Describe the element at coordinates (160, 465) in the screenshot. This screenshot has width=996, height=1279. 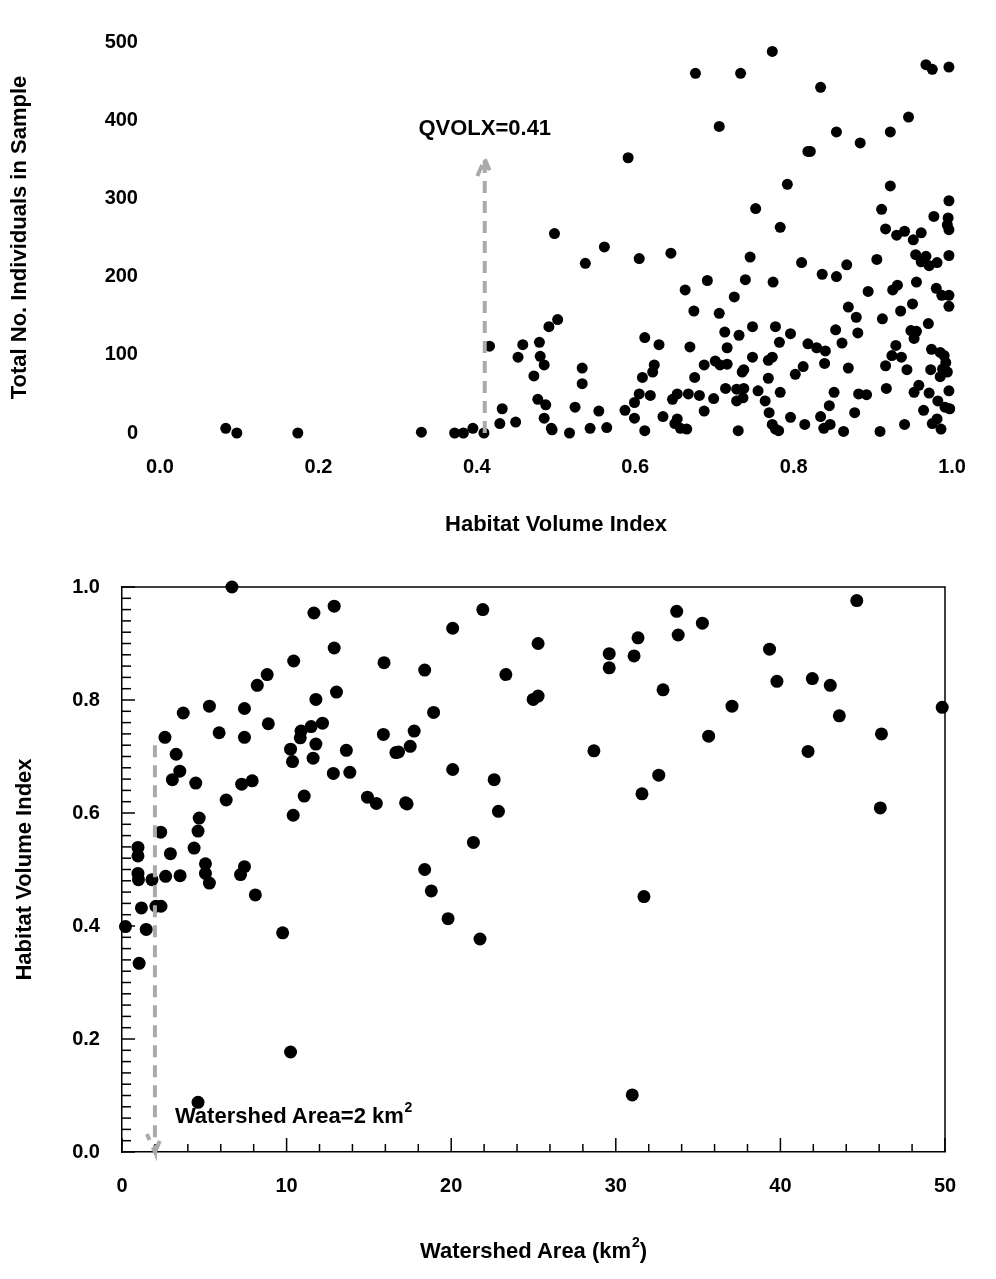
I see `x-tick-label: 0.0` at that location.